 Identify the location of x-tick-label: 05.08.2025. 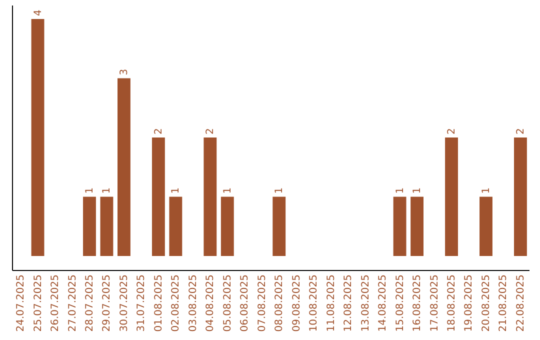
(228, 303).